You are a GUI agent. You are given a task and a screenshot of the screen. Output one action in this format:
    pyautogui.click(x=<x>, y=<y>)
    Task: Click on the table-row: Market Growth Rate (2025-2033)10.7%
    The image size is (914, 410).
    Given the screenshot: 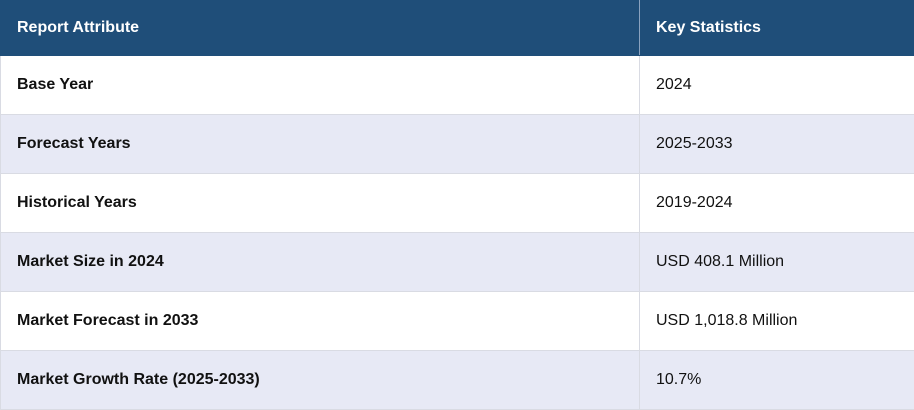 What is the action you would take?
    pyautogui.click(x=457, y=380)
    